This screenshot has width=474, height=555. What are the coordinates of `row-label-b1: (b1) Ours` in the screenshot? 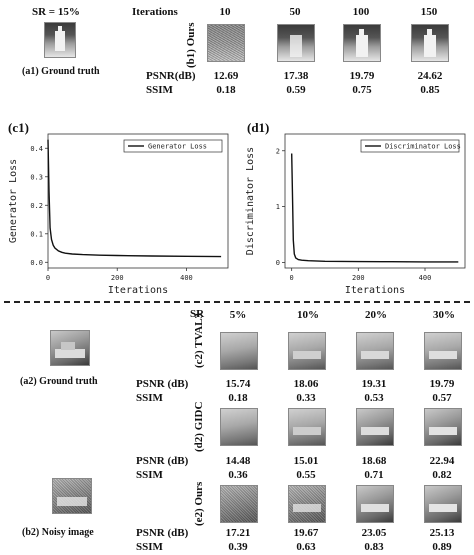 It's located at (191, 45).